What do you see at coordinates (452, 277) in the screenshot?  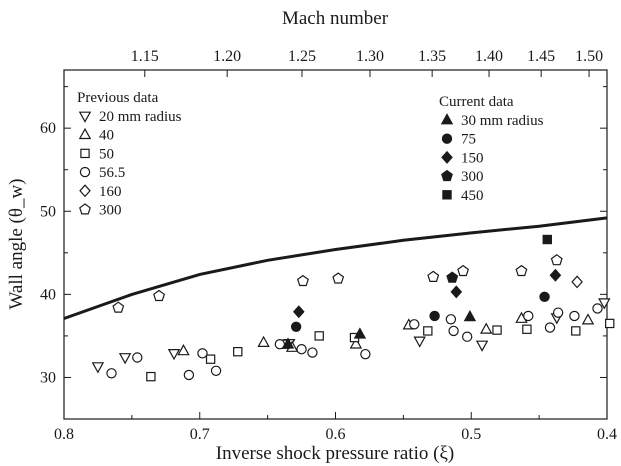 I see `current-pentagon-point` at bounding box center [452, 277].